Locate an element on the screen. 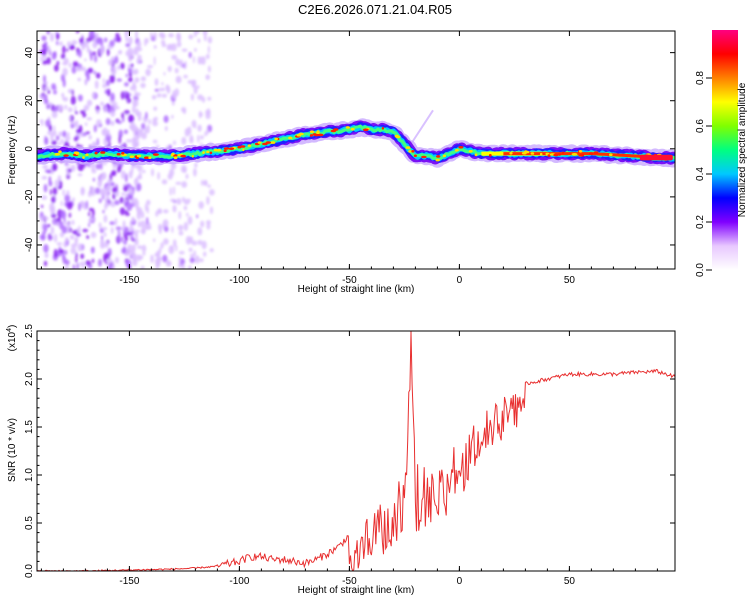 Image resolution: width=750 pixels, height=600 pixels. colorbar-ticks: 0.0 0.2 0.4 0.6 0.8 is located at coordinates (703, 174).